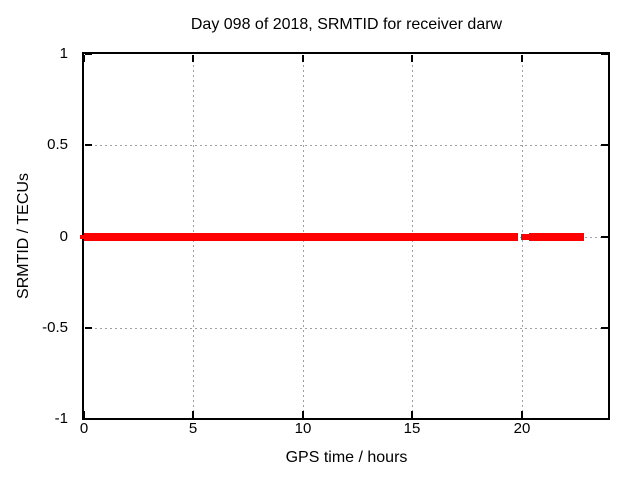 The image size is (640, 480). I want to click on x-tick-label: 10, so click(303, 428).